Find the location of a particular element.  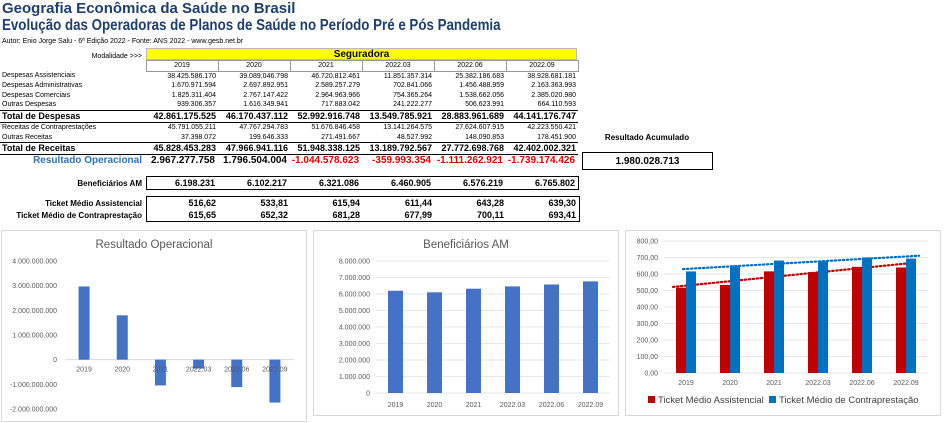

row-label: Despesas Assistenciais is located at coordinates (39, 76).